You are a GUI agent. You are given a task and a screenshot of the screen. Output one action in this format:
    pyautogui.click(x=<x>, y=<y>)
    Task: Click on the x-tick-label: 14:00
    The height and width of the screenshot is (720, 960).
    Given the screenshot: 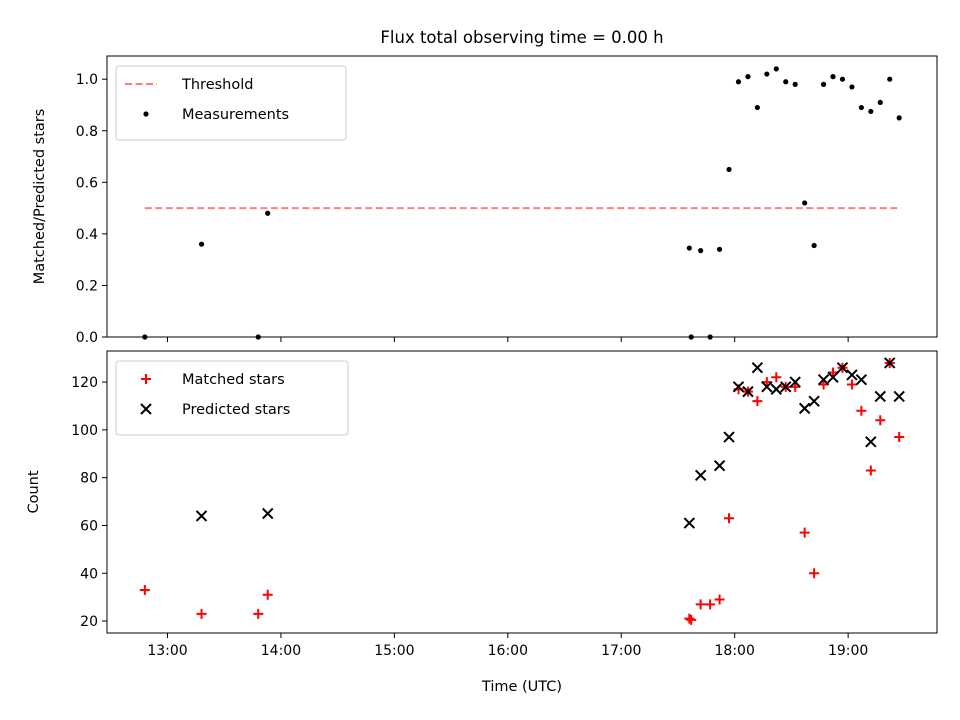 What is the action you would take?
    pyautogui.click(x=281, y=651)
    